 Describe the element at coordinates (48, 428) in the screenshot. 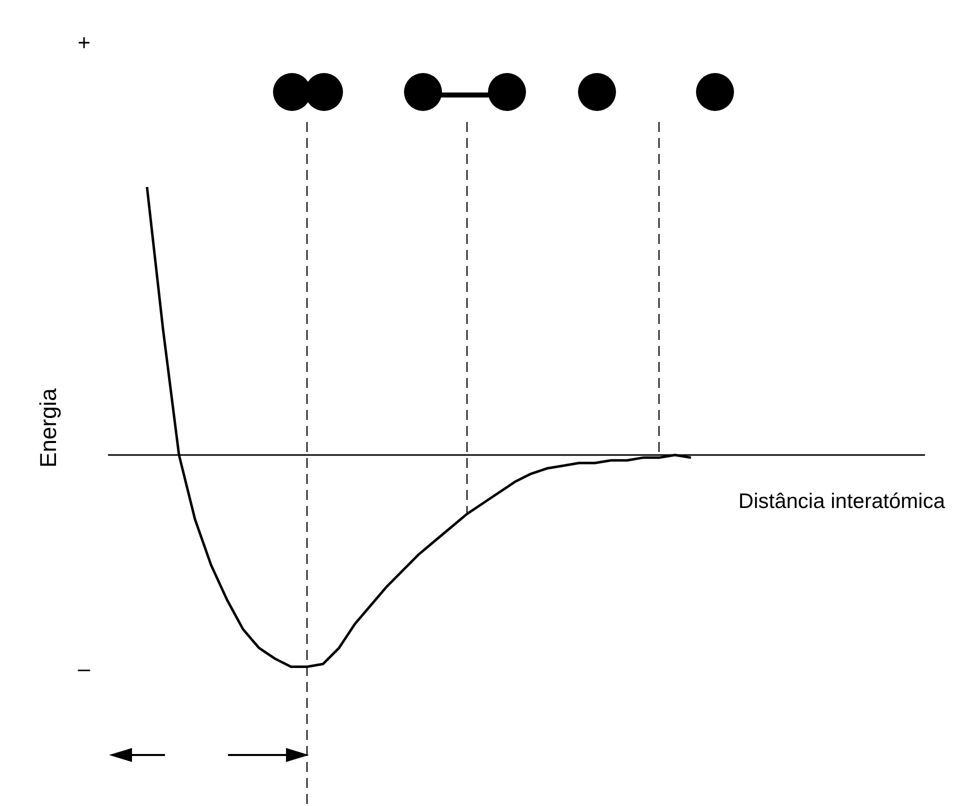

I see `y-axis-title: Energia` at that location.